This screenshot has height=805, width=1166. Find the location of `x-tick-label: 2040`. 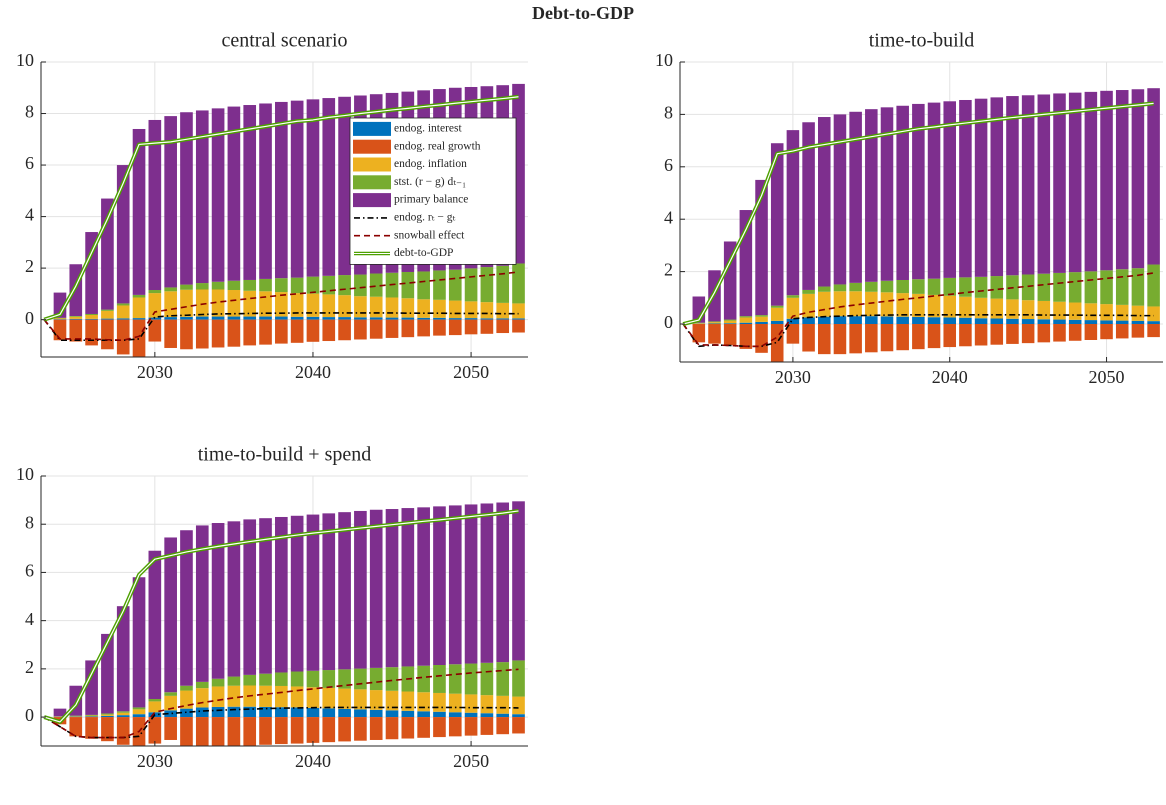

x-tick-label: 2040 is located at coordinates (950, 377).